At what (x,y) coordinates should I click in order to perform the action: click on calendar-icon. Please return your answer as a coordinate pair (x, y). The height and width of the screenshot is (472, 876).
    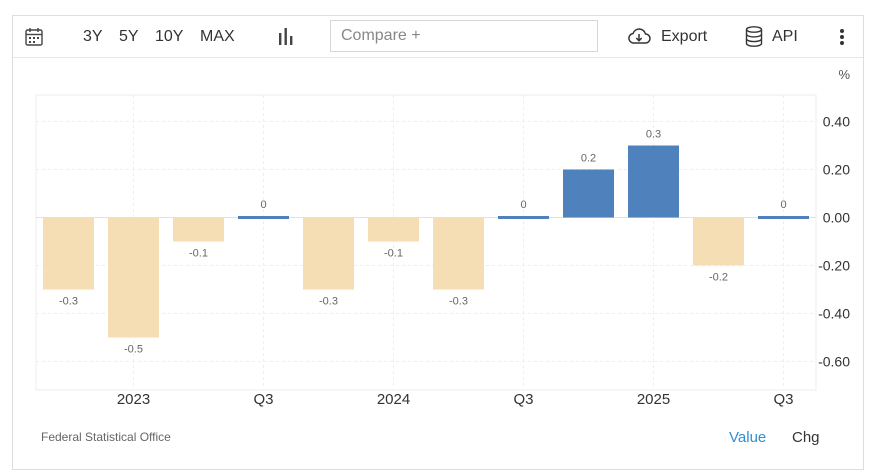
    Looking at the image, I should click on (34, 36).